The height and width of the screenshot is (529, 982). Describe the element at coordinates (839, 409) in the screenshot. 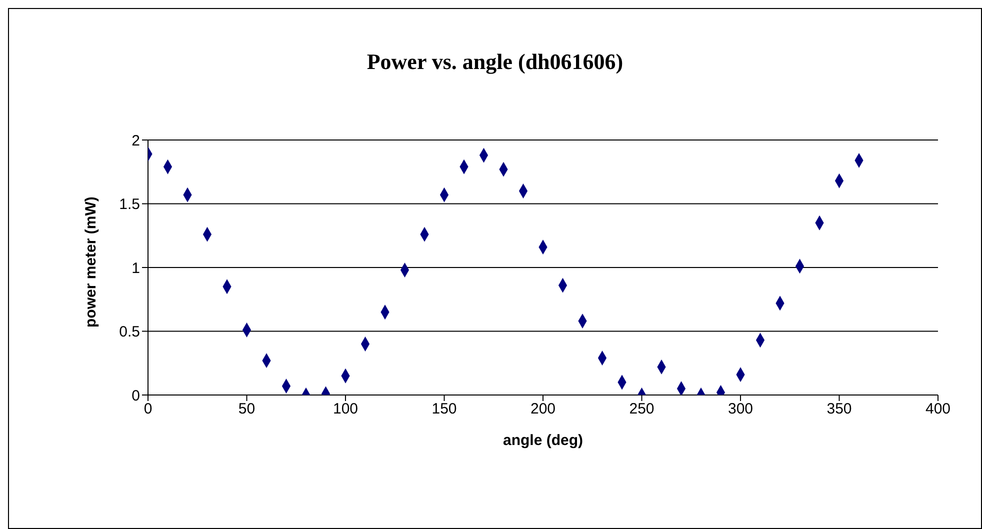

I see `x-tick-label: 350` at that location.